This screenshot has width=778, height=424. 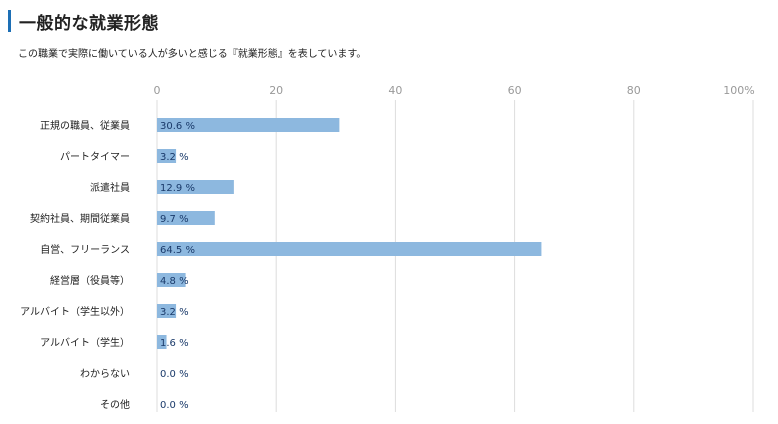 I want to click on bar-value-label: 9.7 %, so click(x=174, y=219).